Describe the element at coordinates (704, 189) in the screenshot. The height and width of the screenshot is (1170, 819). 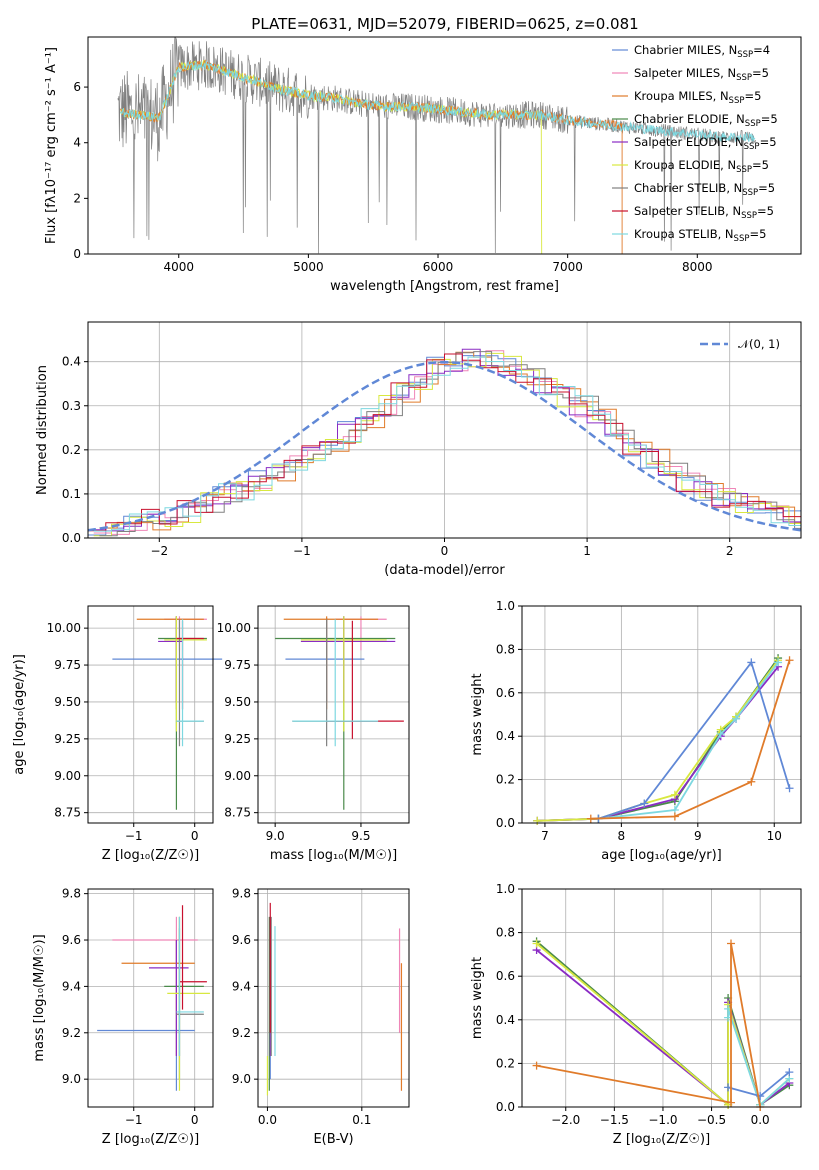
I see `legend-entry: Chabrier STELIB, NSSP=5` at that location.